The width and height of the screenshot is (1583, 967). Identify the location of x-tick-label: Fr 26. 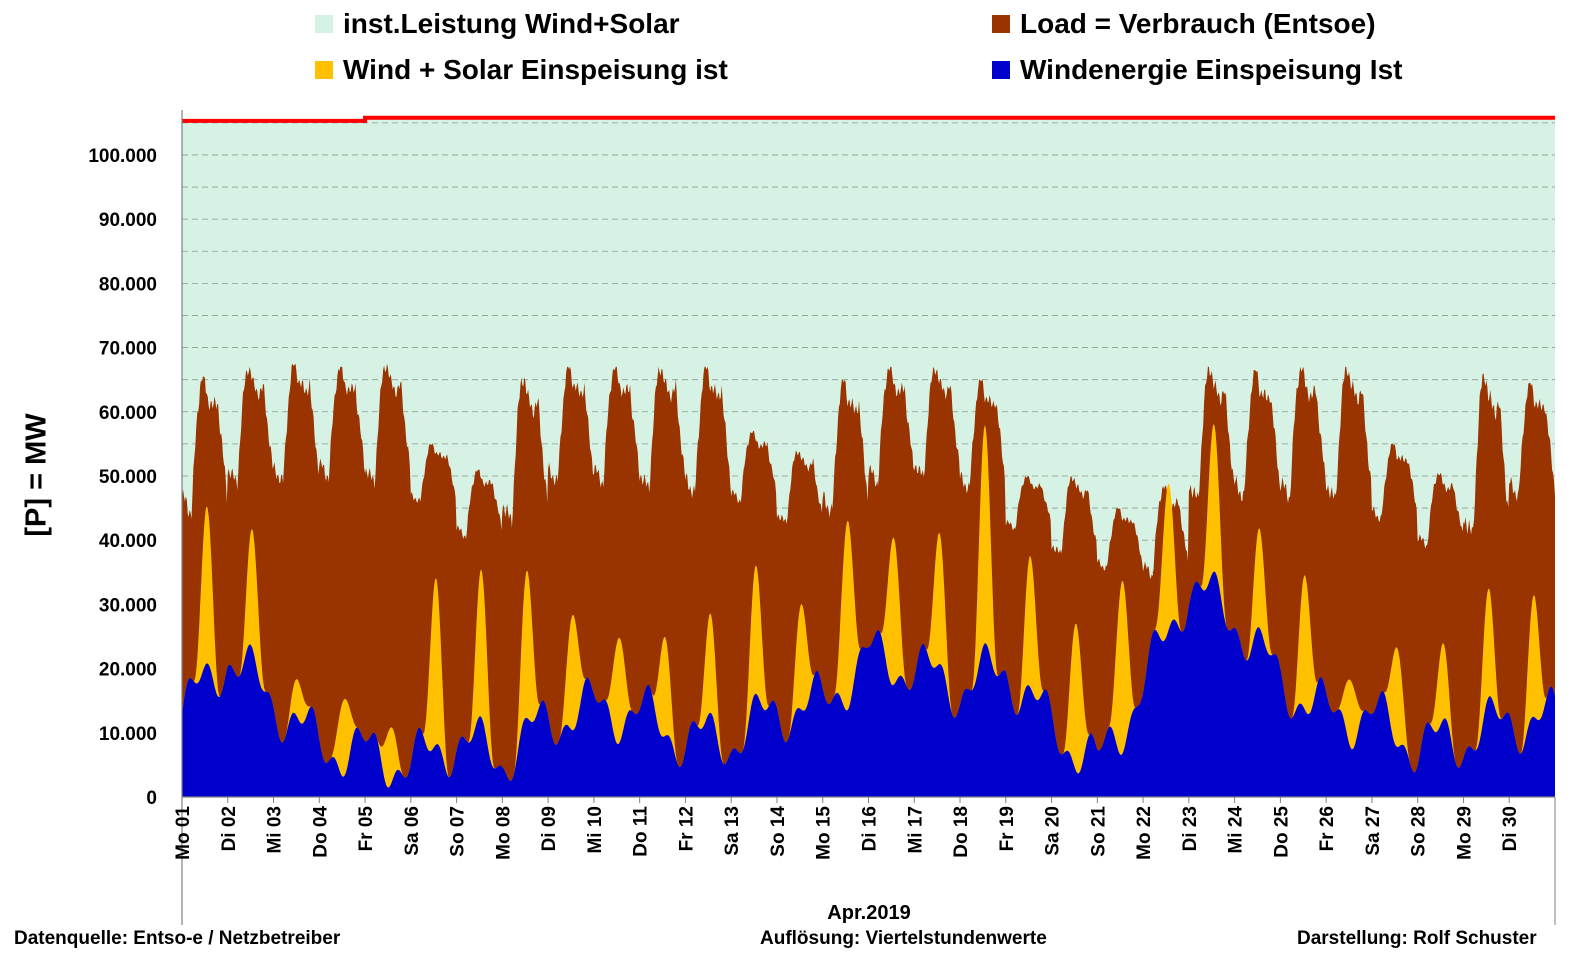
(1327, 828).